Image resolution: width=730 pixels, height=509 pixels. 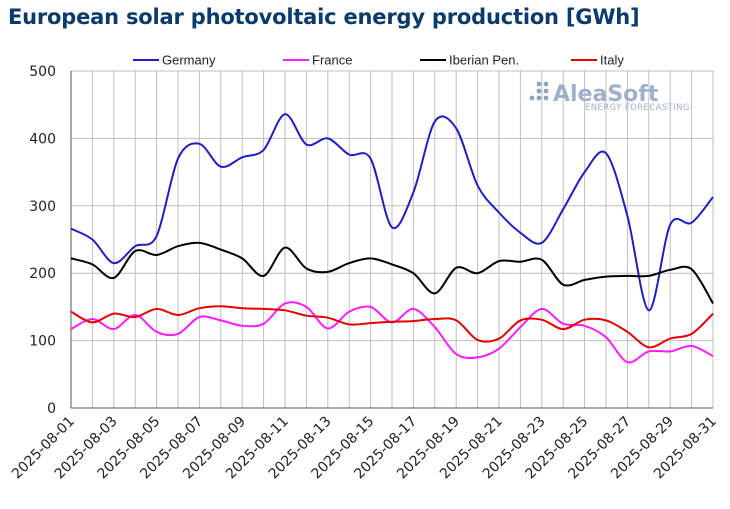 What do you see at coordinates (42, 72) in the screenshot?
I see `y-tick-label: 500` at bounding box center [42, 72].